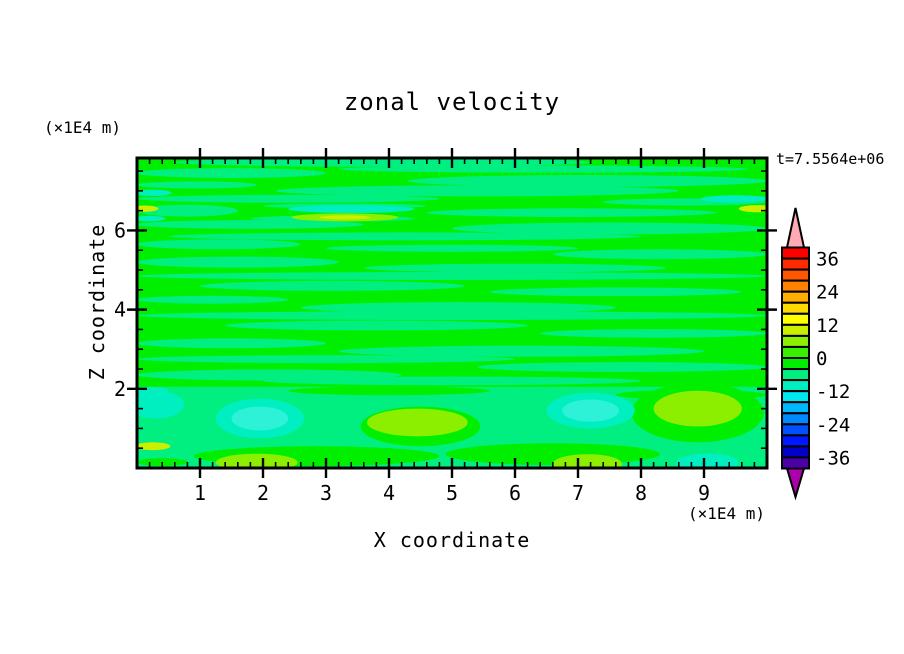 The height and width of the screenshot is (654, 904). I want to click on colorbar-over-arrow, so click(795, 228).